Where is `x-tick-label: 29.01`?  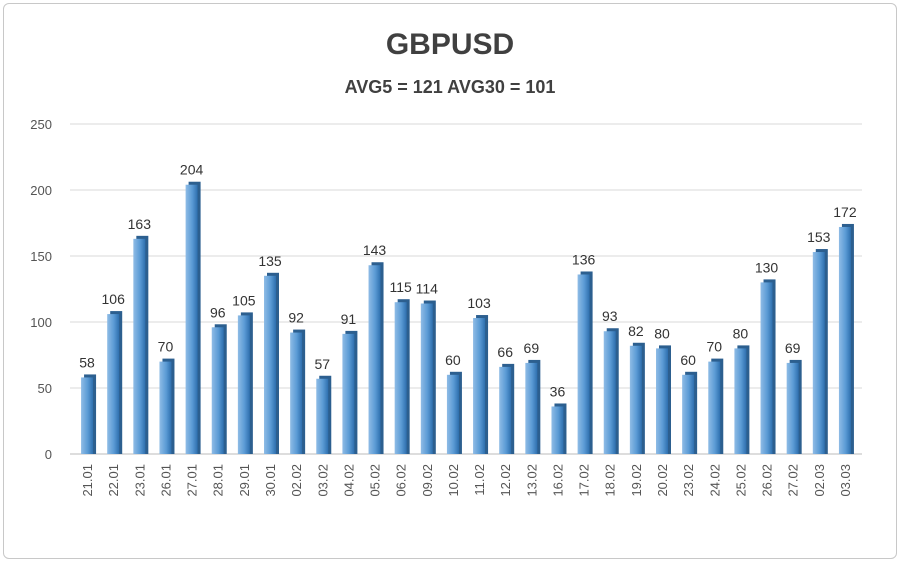 x-tick-label: 29.01 is located at coordinates (244, 480).